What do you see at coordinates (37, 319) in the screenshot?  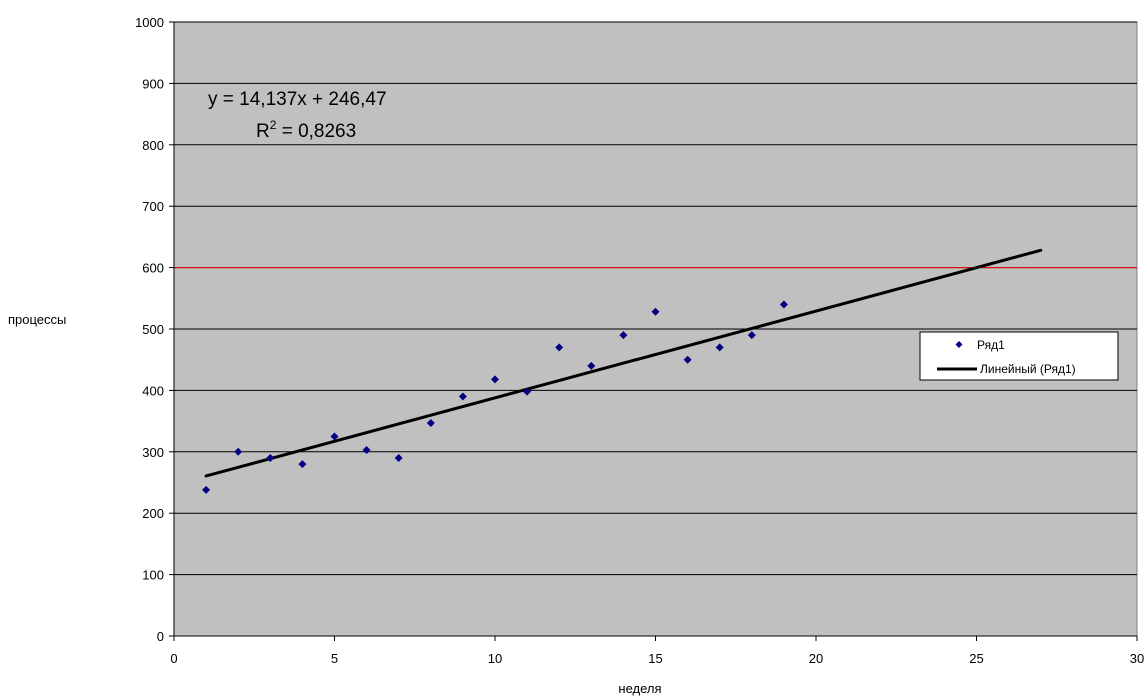 I see `y-axis-title: процессы` at bounding box center [37, 319].